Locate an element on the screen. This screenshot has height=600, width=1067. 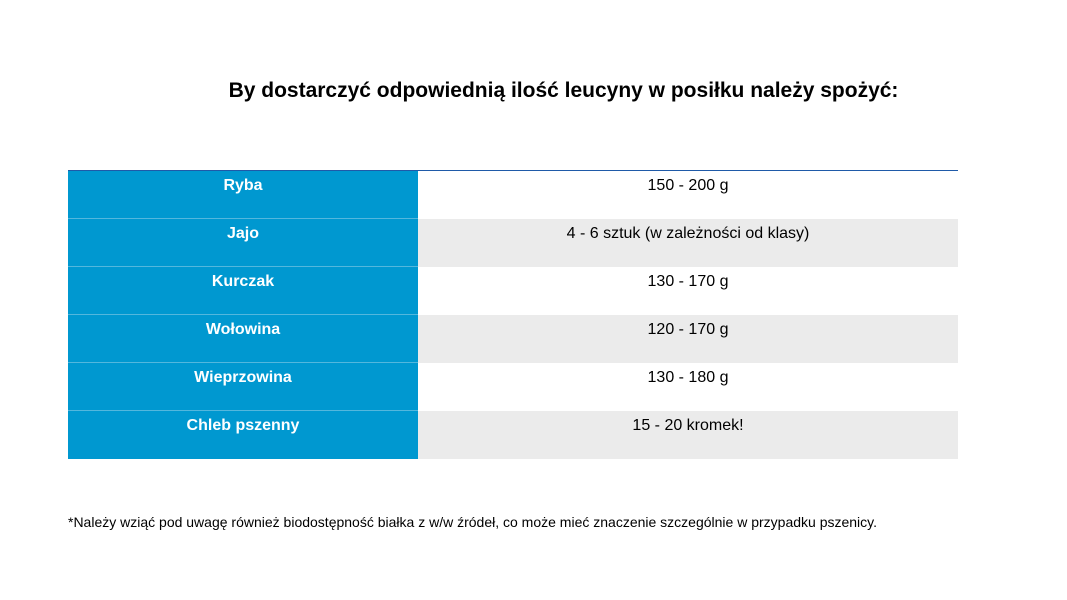
amount-cell: 130 - 170 g is located at coordinates (688, 291).